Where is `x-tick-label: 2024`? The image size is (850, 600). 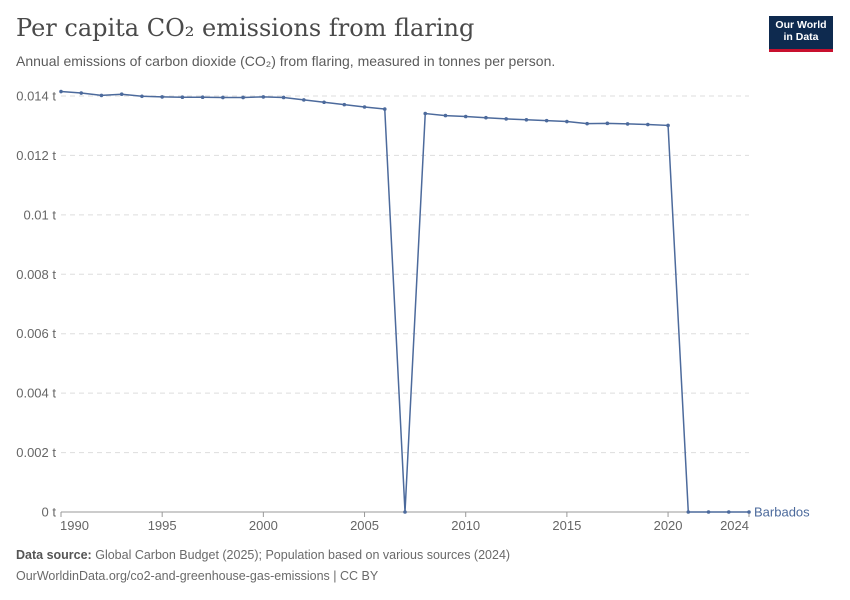
x-tick-label: 2024 is located at coordinates (734, 525).